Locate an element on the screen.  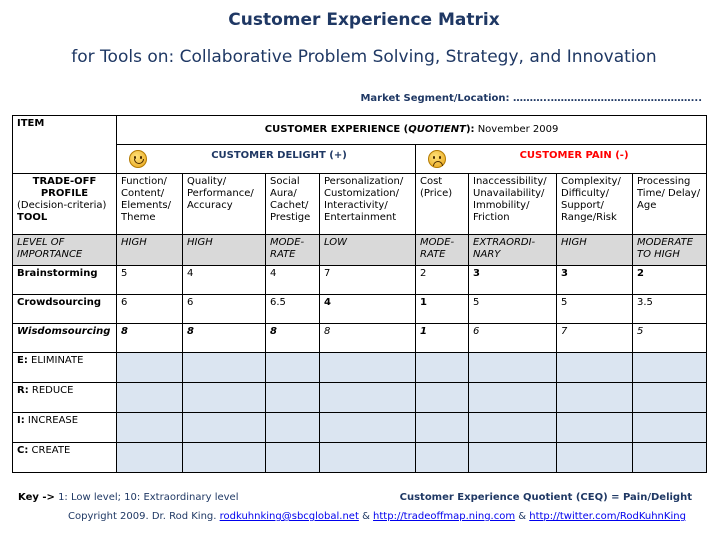
tool-name: Crowdsourcing is located at coordinates (64, 309).